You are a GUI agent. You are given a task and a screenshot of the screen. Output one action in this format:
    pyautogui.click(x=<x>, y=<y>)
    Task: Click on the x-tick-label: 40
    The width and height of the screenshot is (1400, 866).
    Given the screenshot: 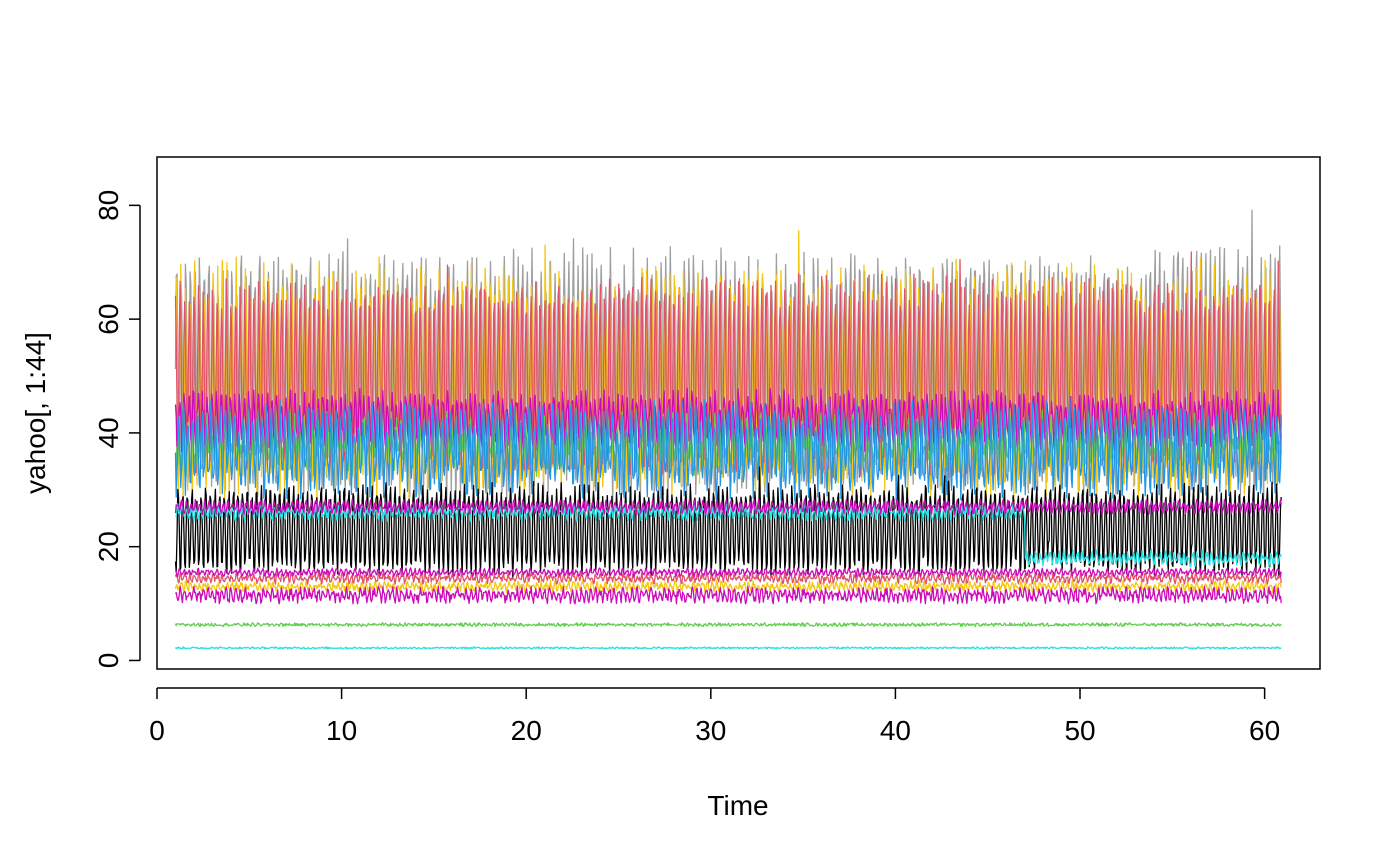 What is the action you would take?
    pyautogui.click(x=895, y=730)
    